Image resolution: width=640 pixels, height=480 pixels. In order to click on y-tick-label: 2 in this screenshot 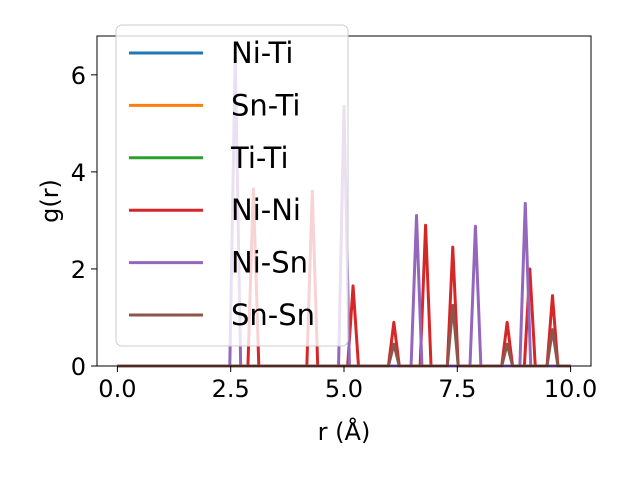, I will do `click(78, 270)`.